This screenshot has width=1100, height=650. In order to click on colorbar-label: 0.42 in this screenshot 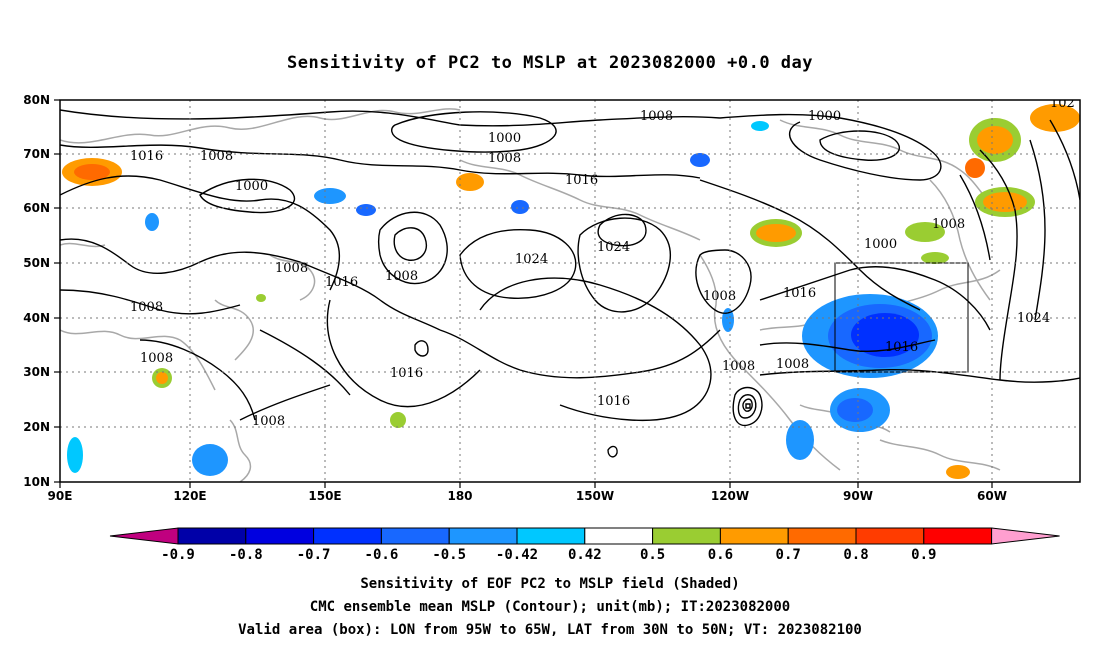, I will do `click(585, 555)`.